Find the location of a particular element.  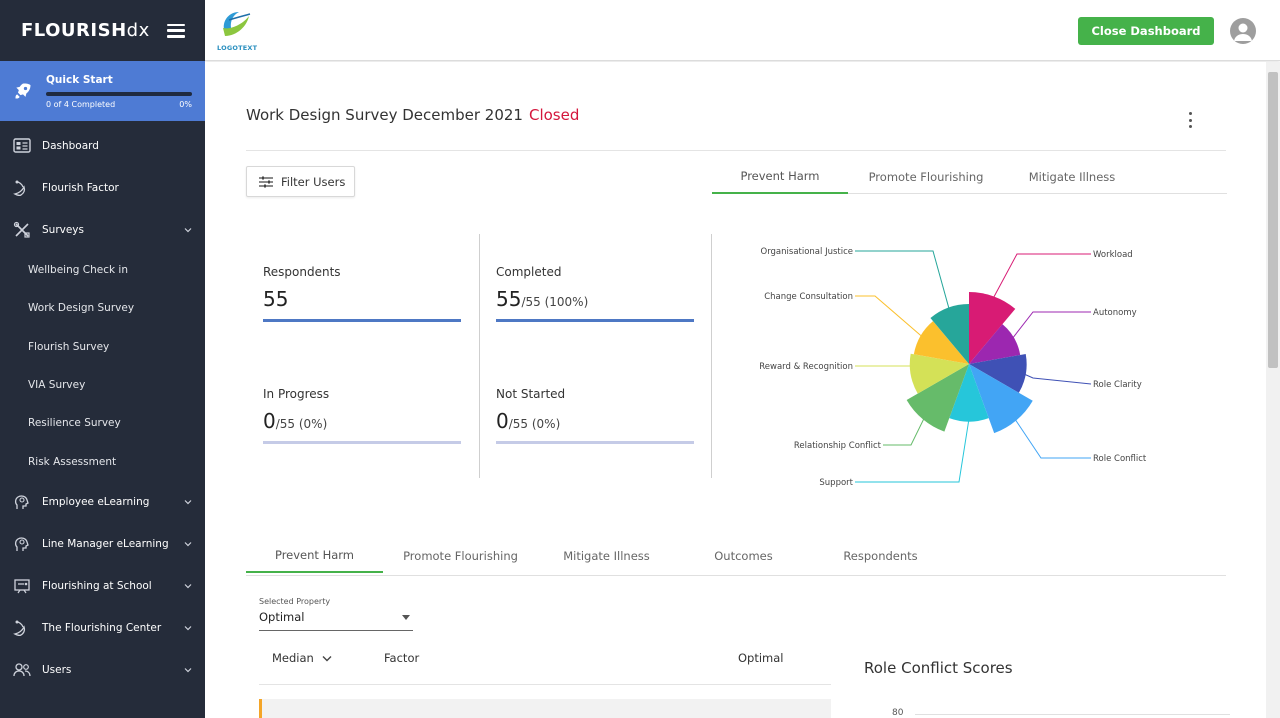

segment-label: Role Conflict is located at coordinates (1120, 459).